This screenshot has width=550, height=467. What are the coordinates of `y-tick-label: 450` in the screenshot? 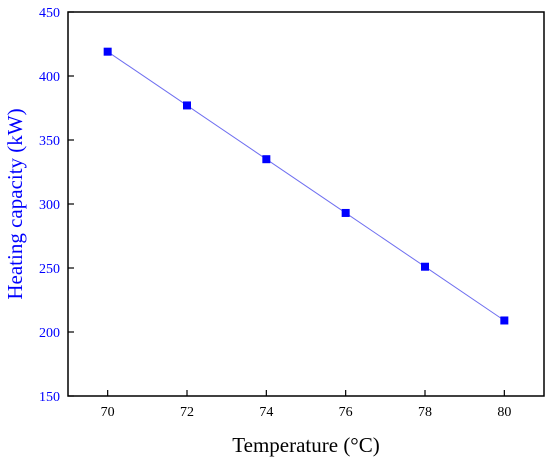 It's located at (49, 13).